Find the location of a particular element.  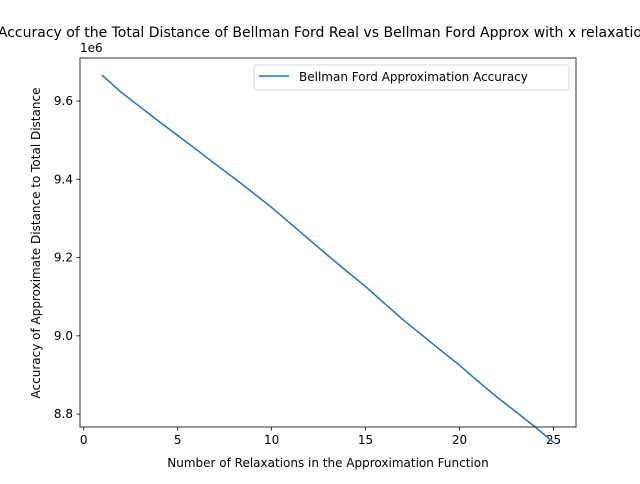

x-tick-label: 5 is located at coordinates (178, 440).